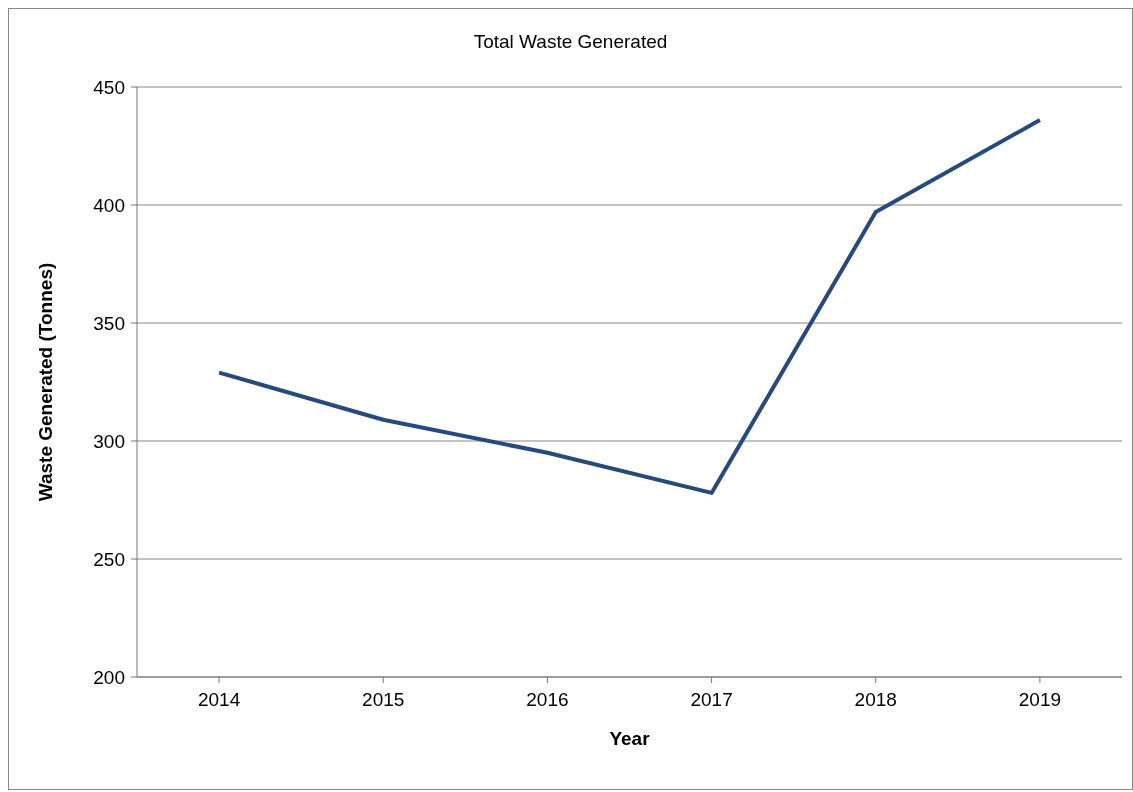  I want to click on y-axis-title: Waste Generated (Tonnes), so click(45, 382).